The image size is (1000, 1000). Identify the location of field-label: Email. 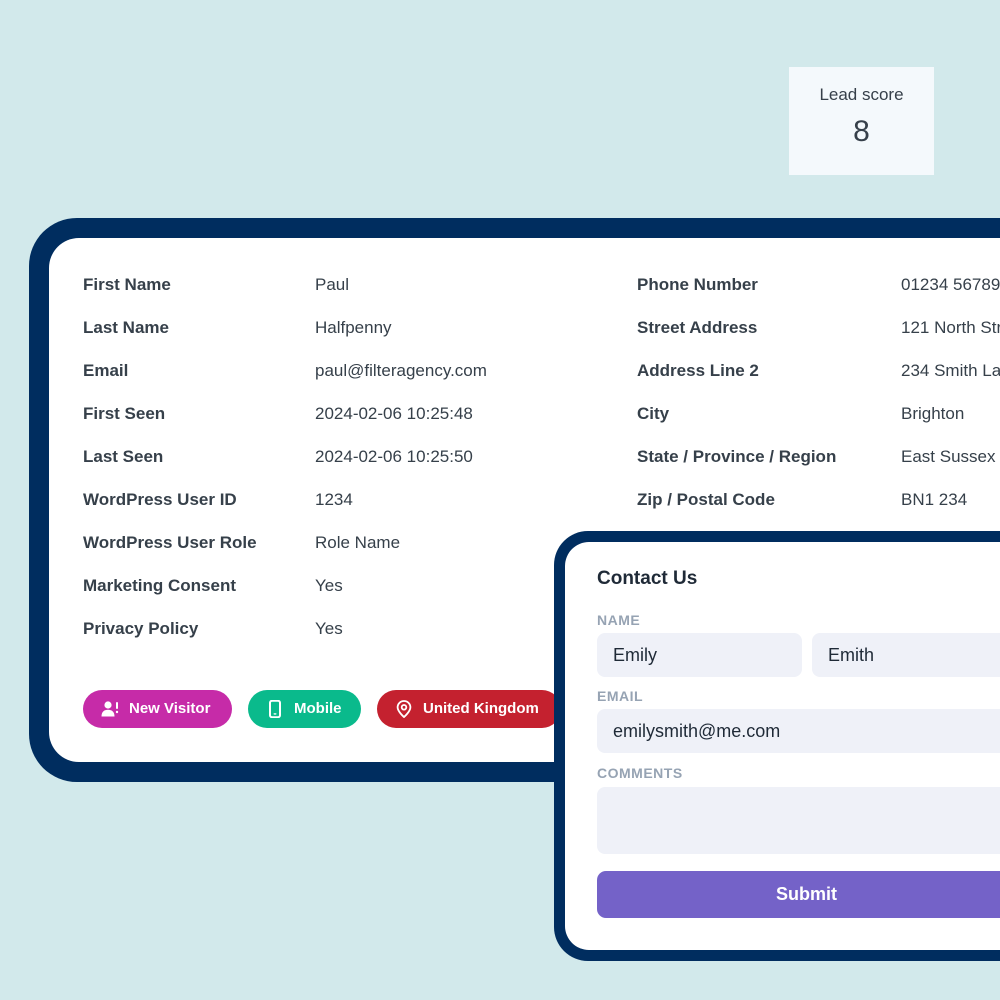
(106, 370).